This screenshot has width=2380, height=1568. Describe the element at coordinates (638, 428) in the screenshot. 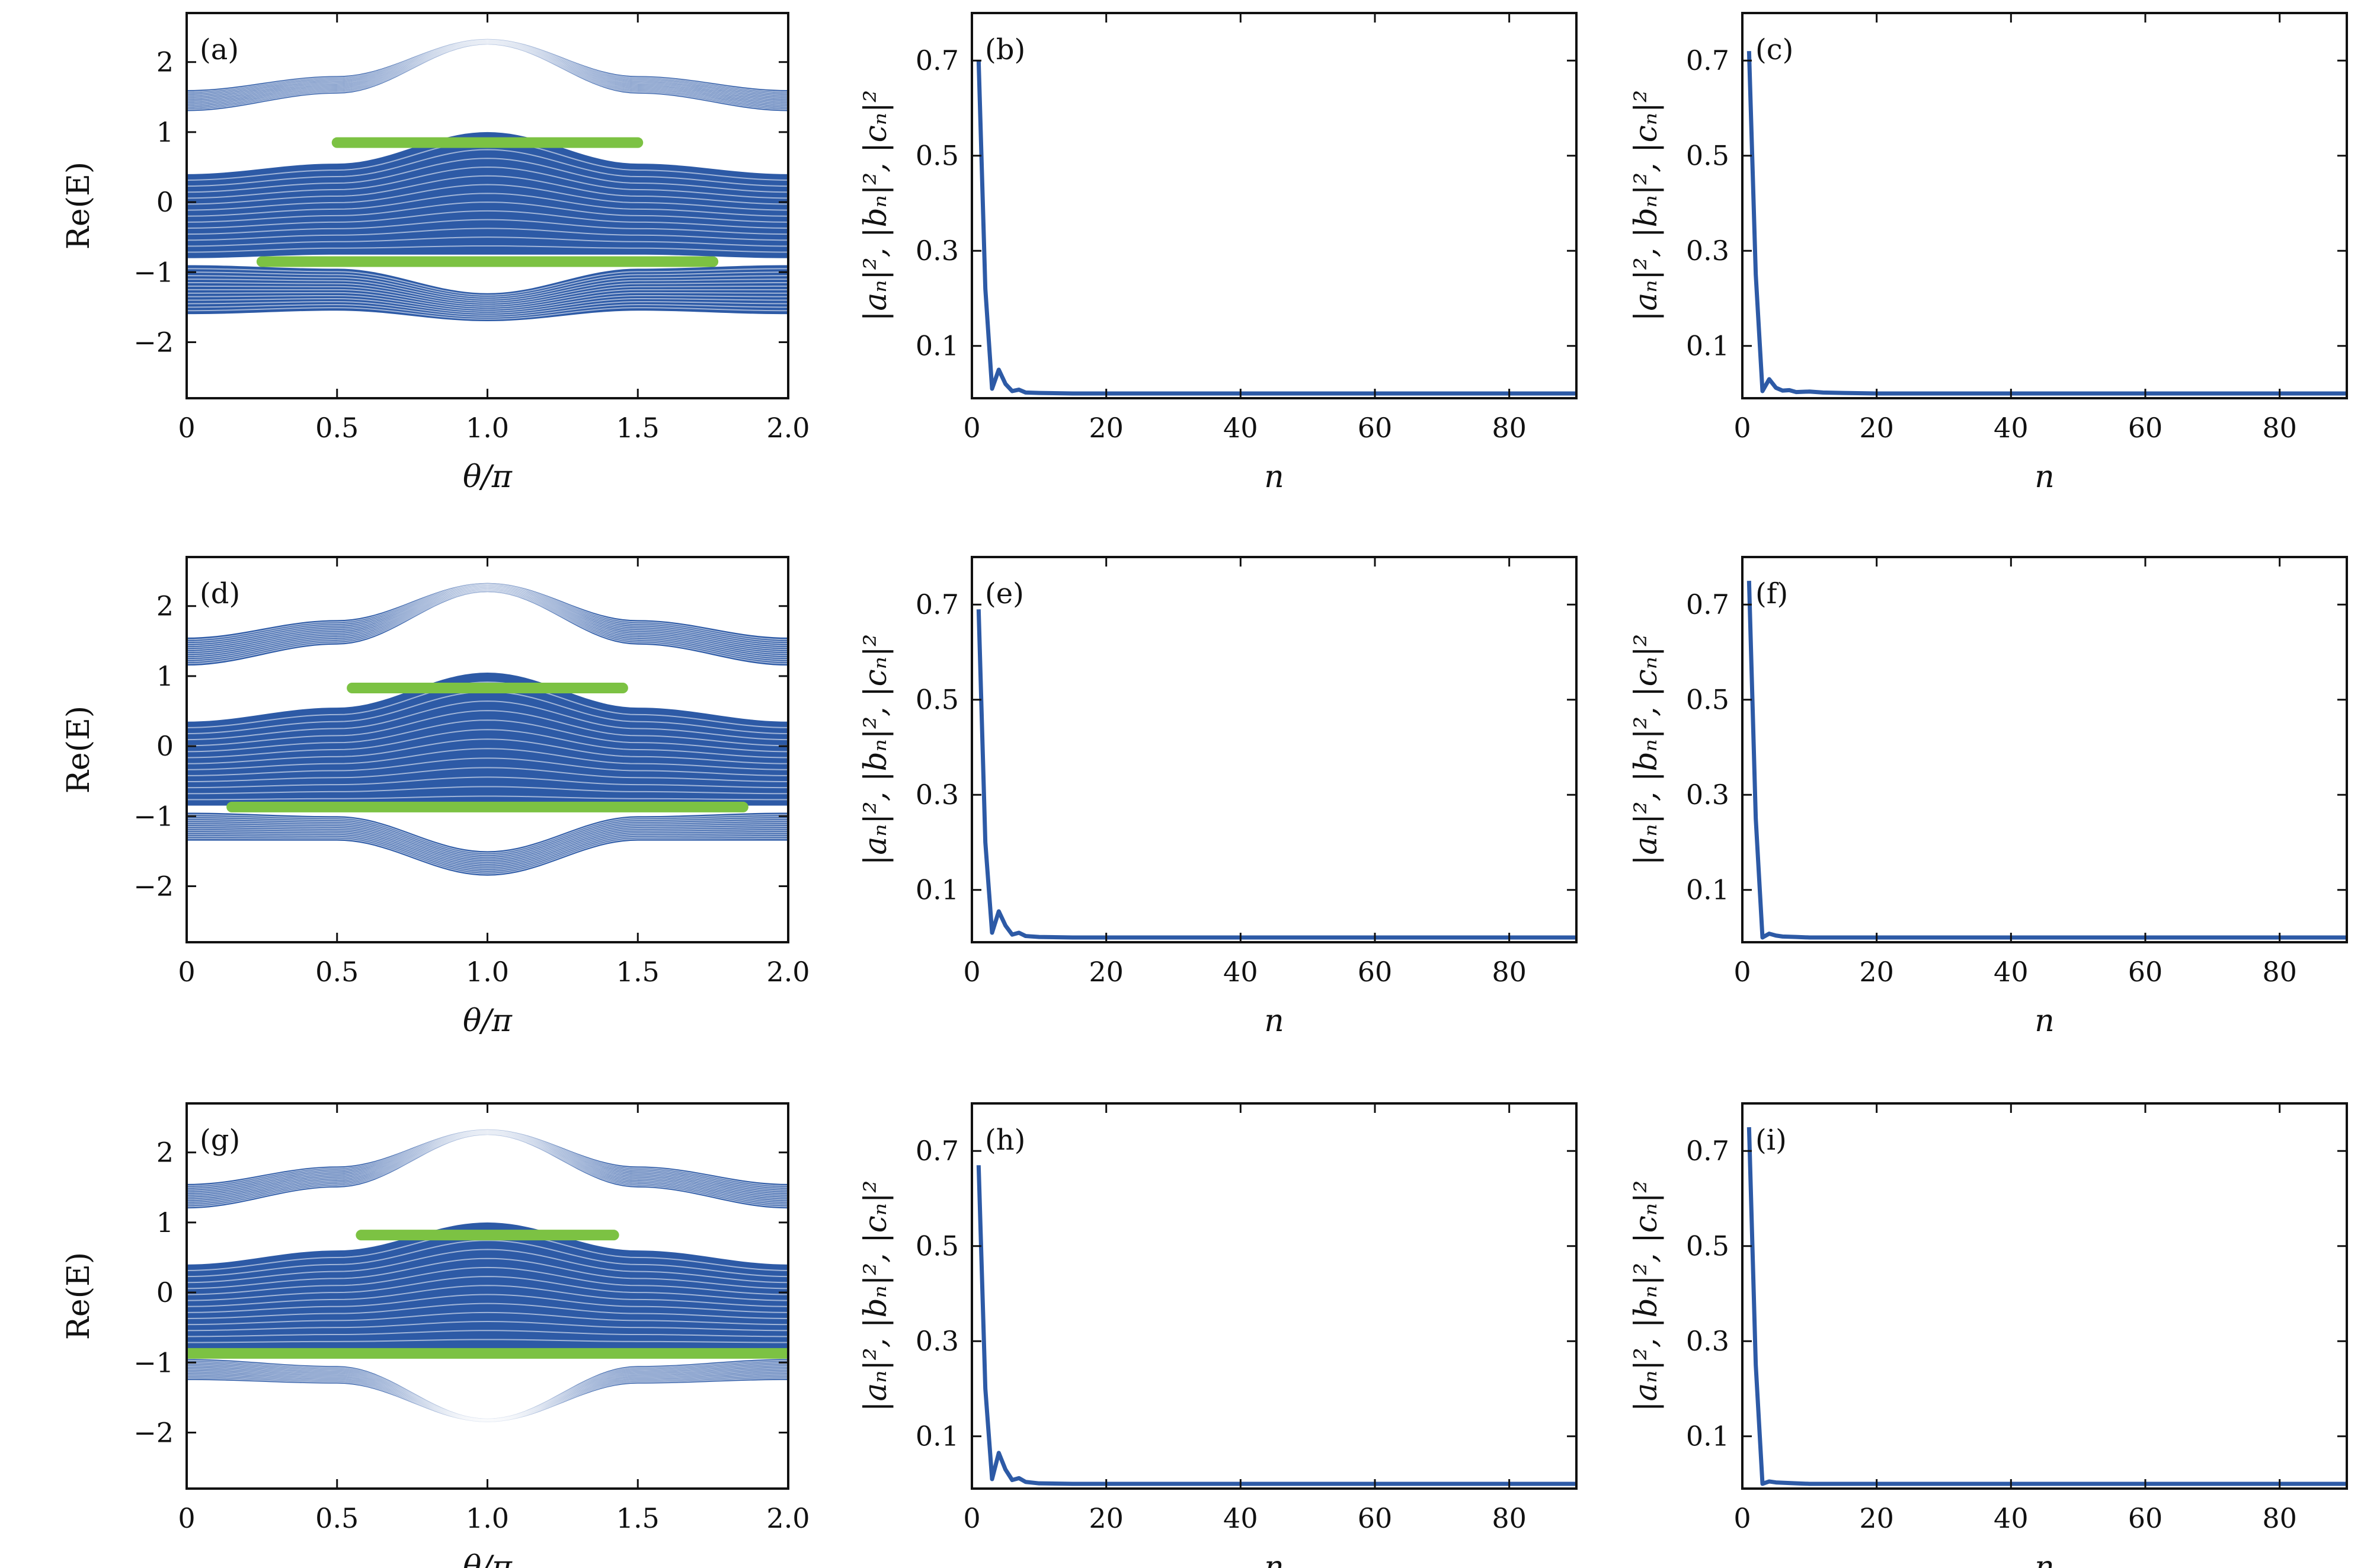

I see `x-tick-label: 1.5` at that location.